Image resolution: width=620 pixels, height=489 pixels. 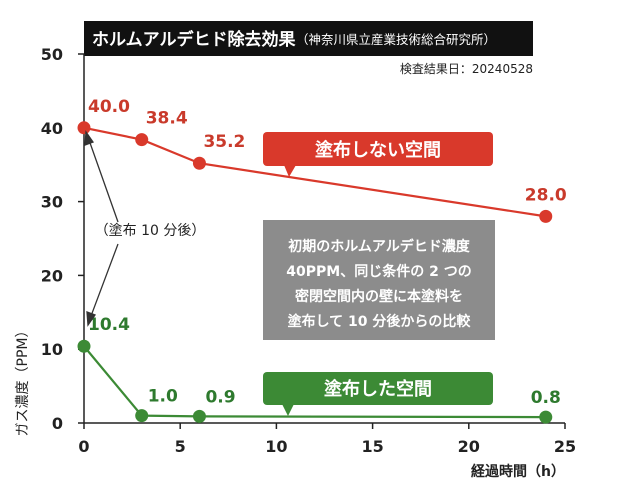 I want to click on data-label: 38.4, so click(x=167, y=119).